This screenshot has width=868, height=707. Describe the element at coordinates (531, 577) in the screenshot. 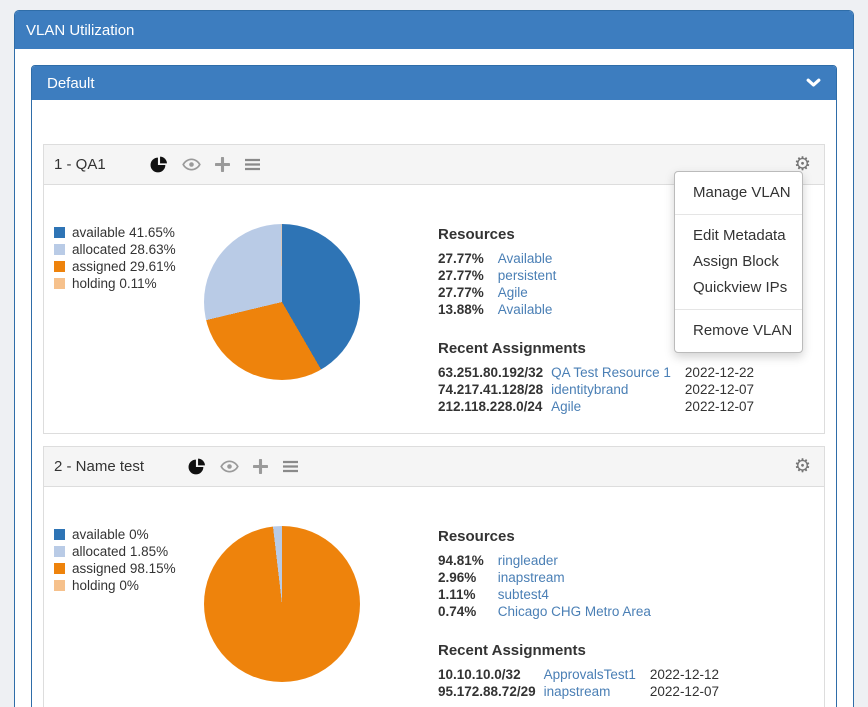

I see `resource-link: inapstream` at that location.